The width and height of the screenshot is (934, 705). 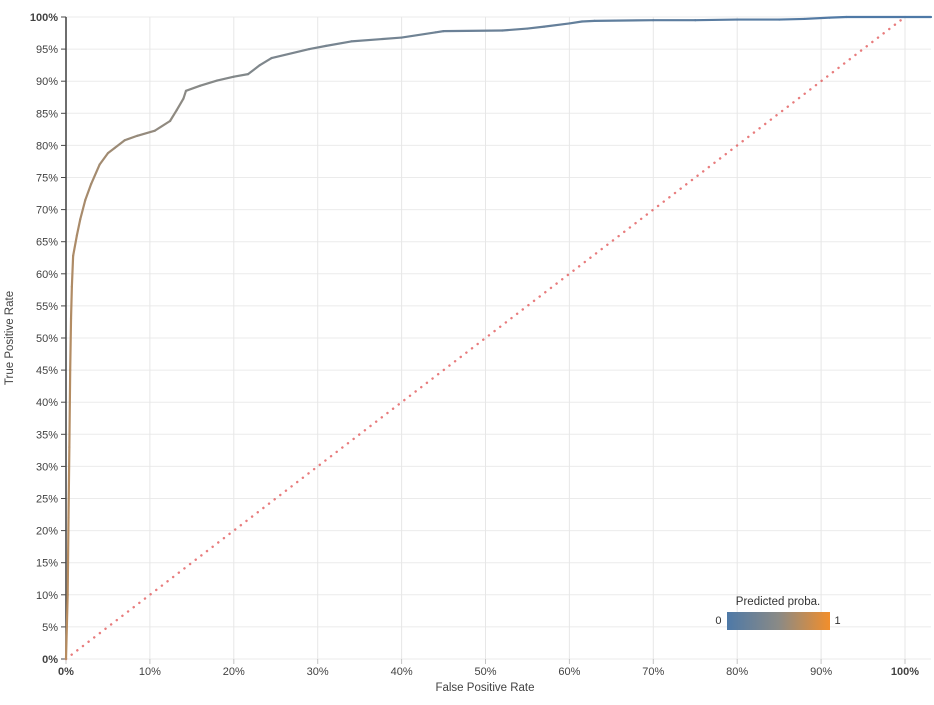 I want to click on color-legend: Predicted proba. 0 1, so click(x=778, y=613).